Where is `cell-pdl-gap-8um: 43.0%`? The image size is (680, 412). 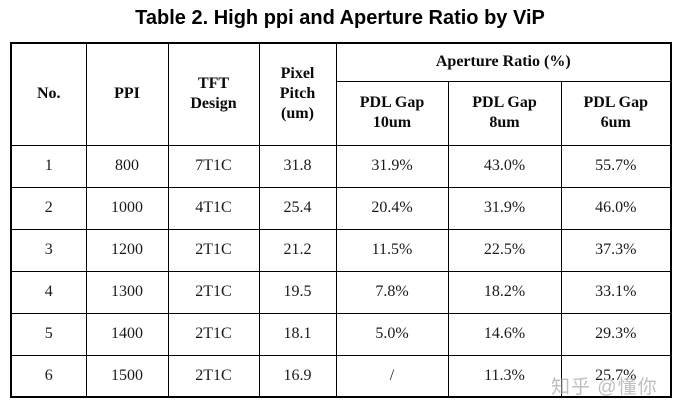
cell-pdl-gap-8um: 43.0% is located at coordinates (504, 166).